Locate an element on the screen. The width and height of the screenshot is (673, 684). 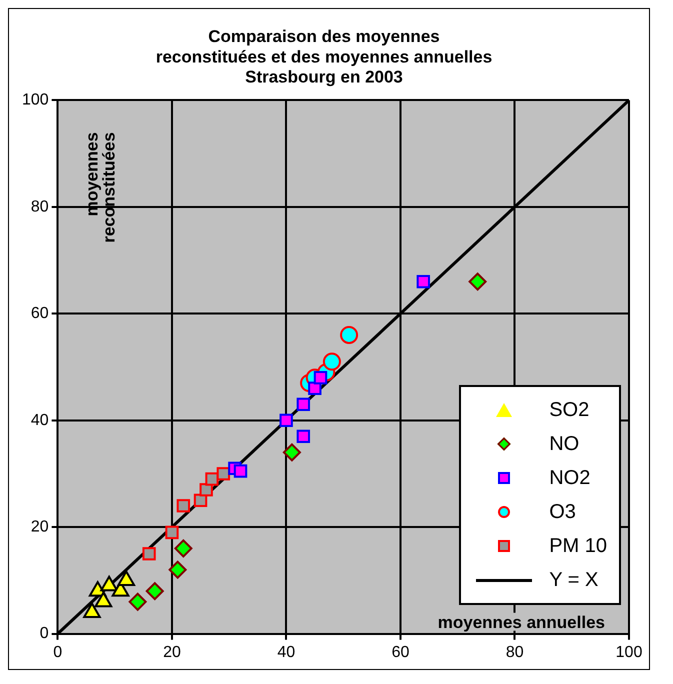
legend-label: SO2 is located at coordinates (569, 410).